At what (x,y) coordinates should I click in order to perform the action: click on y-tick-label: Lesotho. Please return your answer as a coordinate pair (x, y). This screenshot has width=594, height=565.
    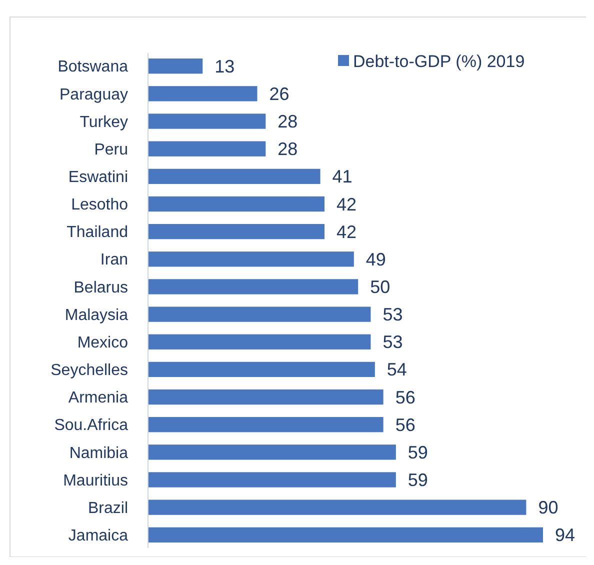
    Looking at the image, I should click on (99, 205).